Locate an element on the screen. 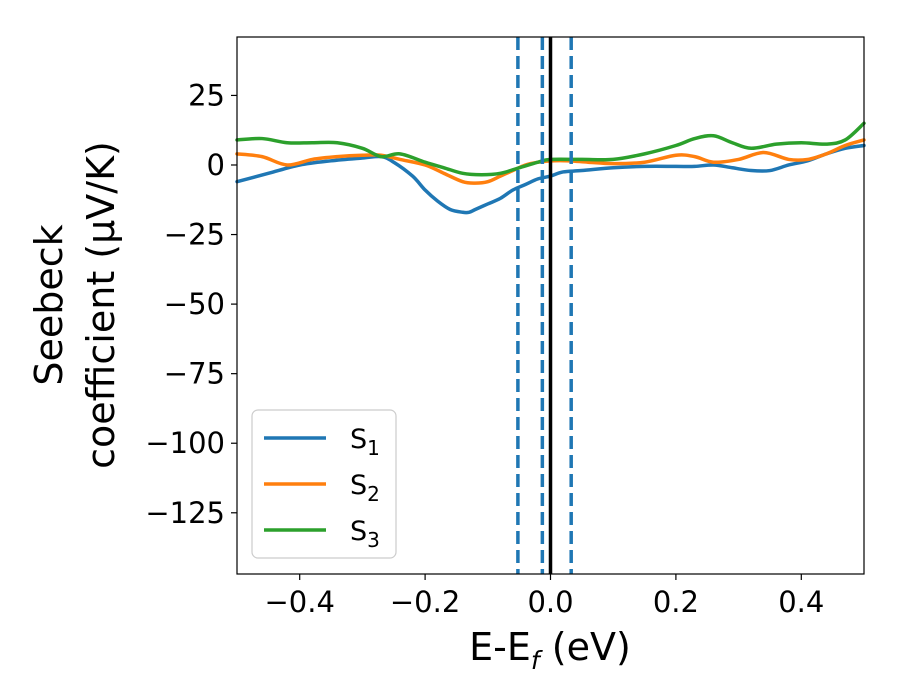  series-line-s3 is located at coordinates (550, 149).